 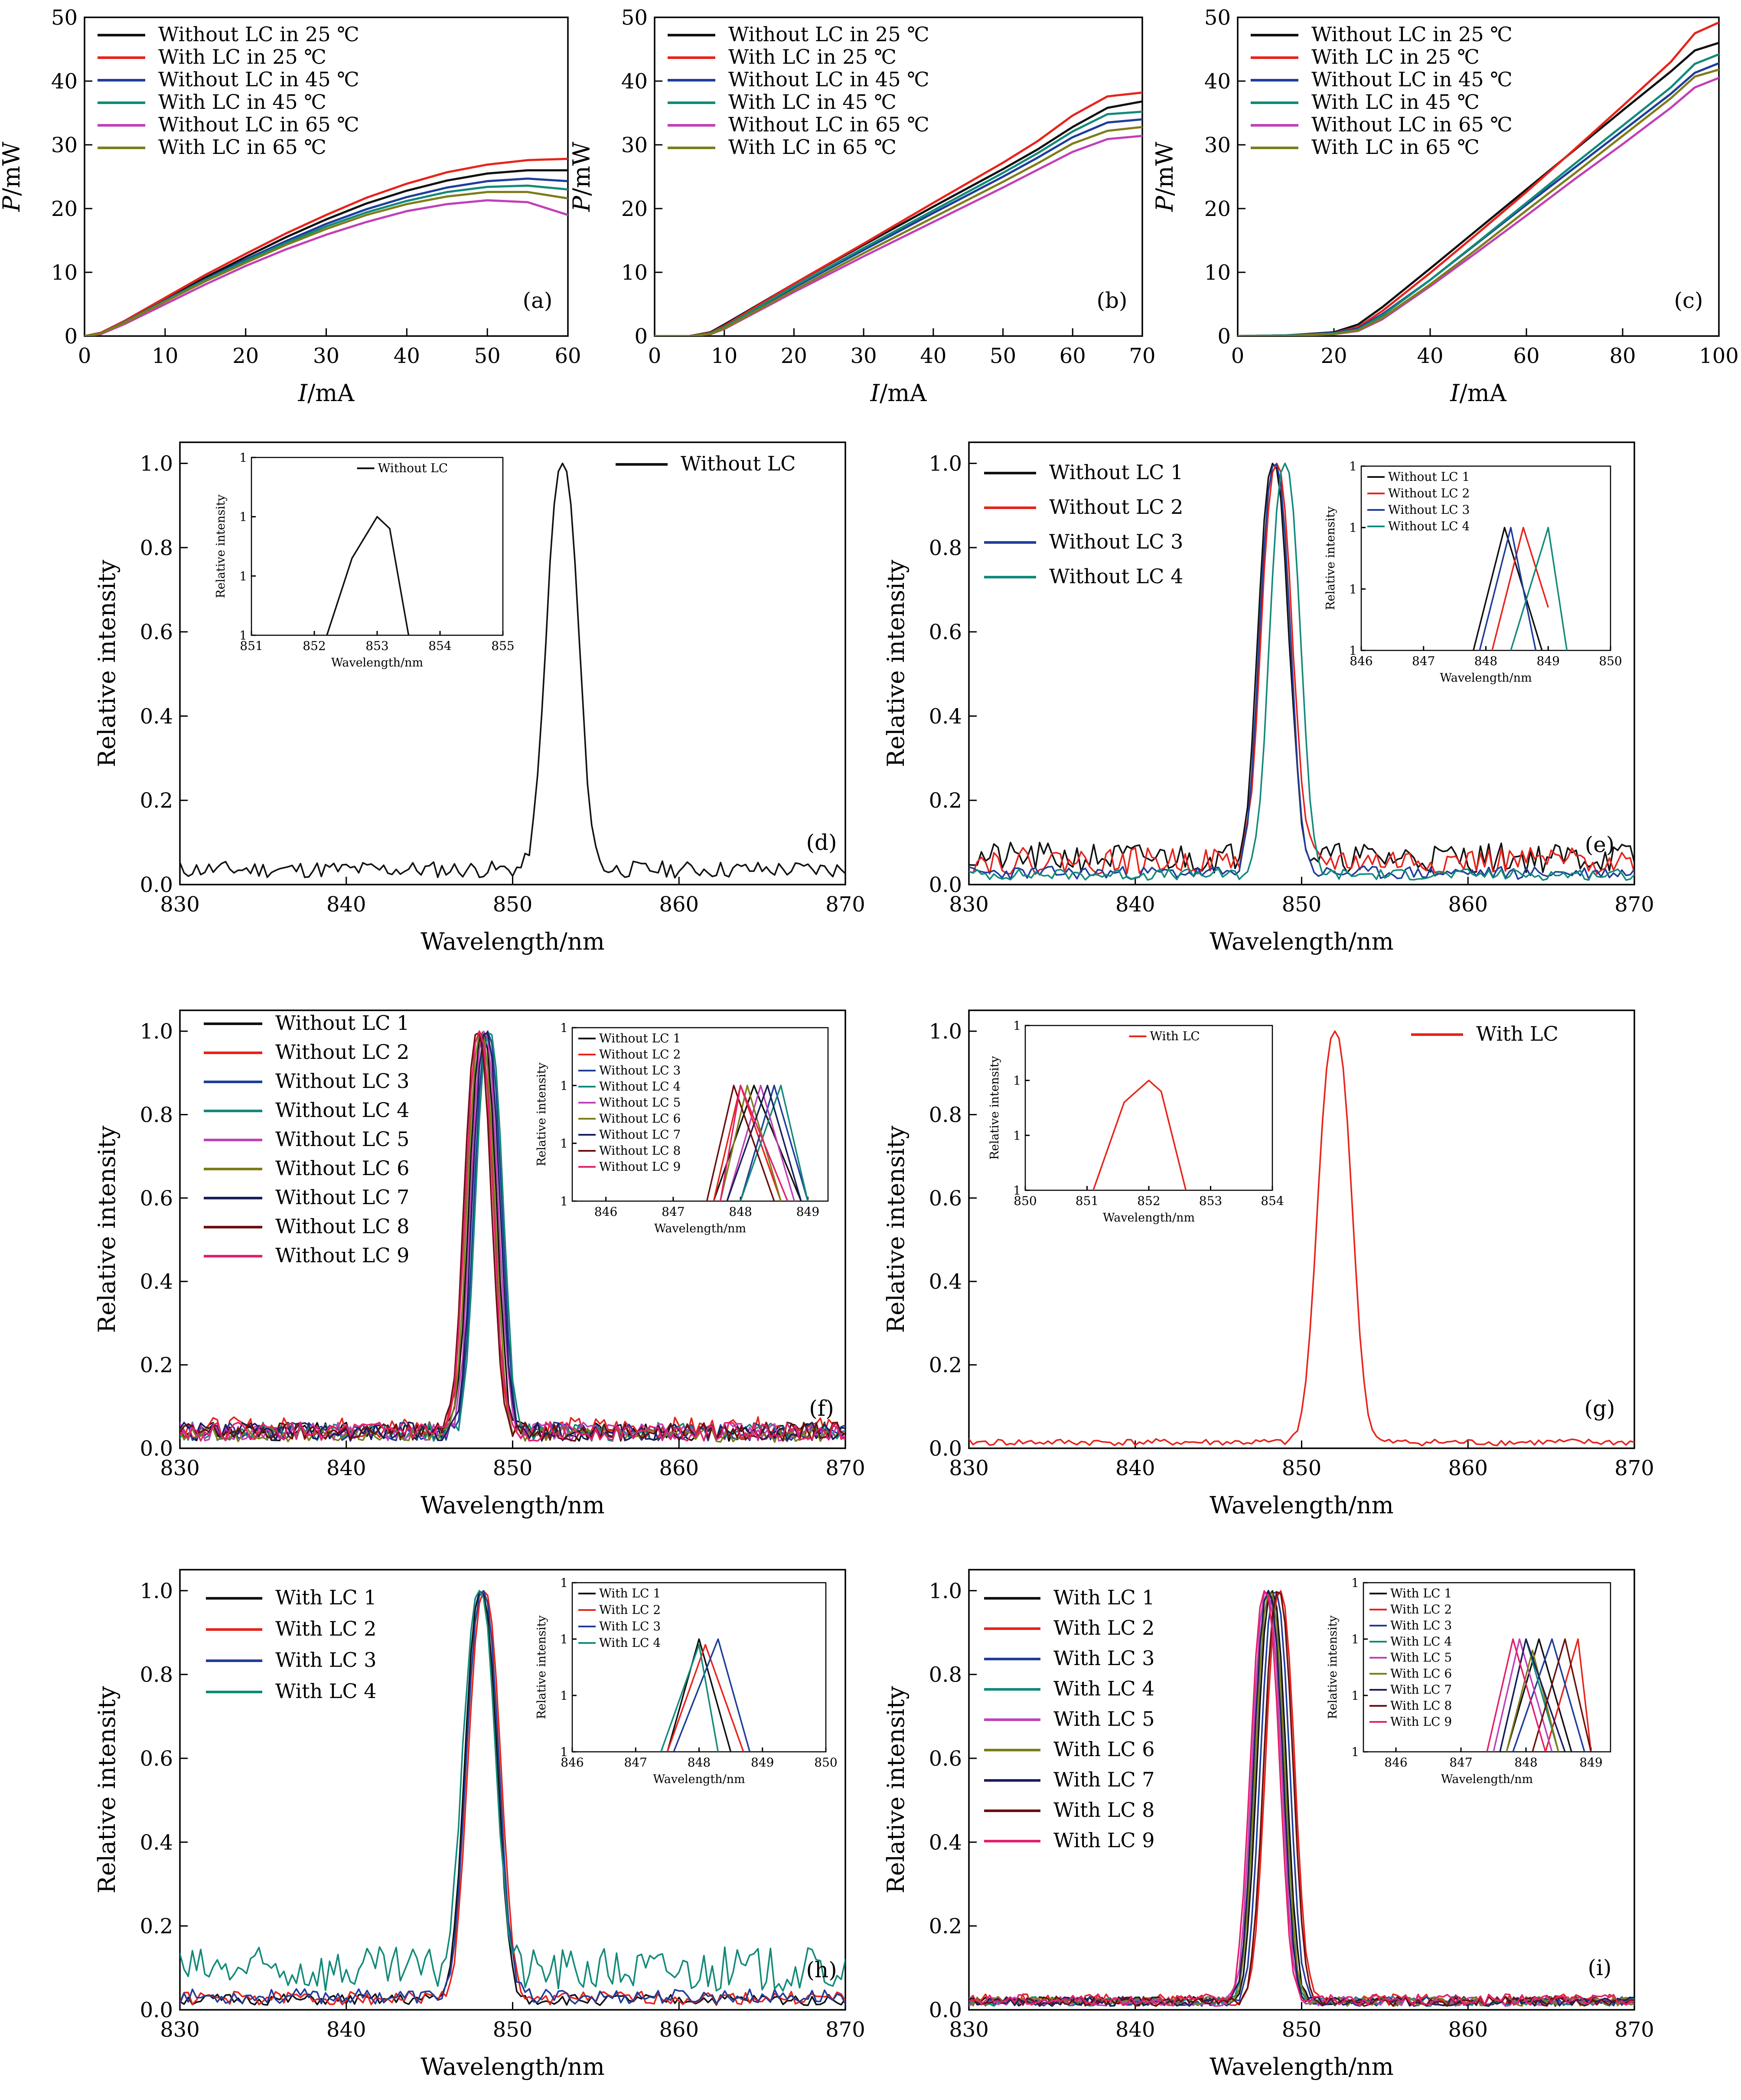 I want to click on legend-label: With LC 9, so click(x=1104, y=1840).